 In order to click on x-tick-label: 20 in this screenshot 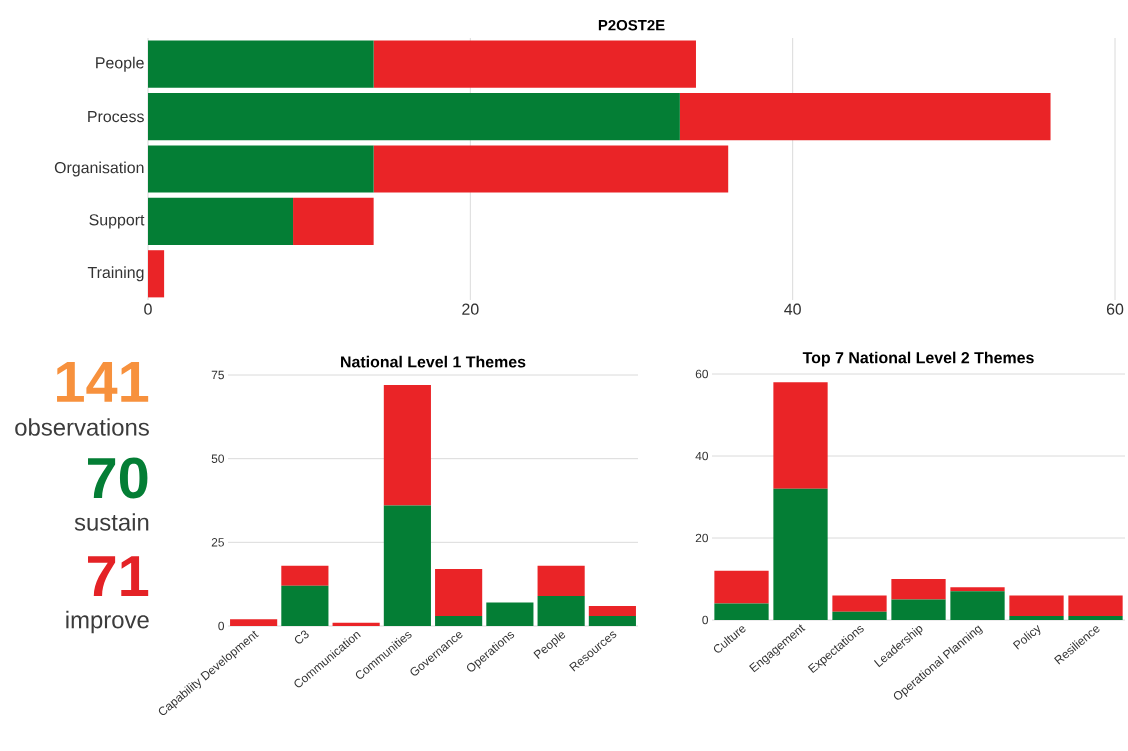, I will do `click(470, 309)`.